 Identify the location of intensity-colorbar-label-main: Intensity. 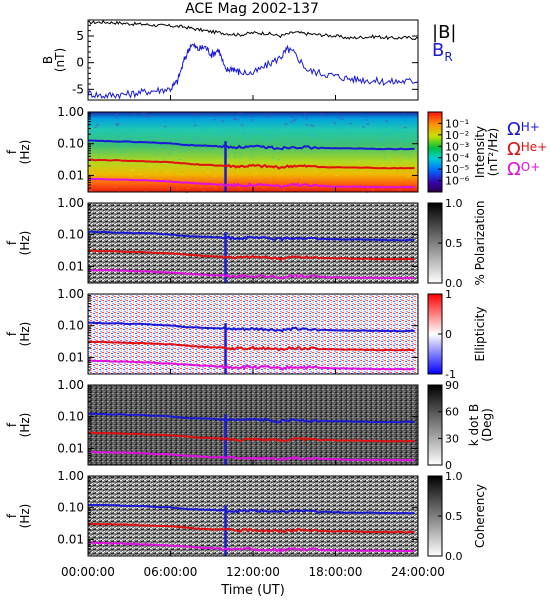
(480, 152).